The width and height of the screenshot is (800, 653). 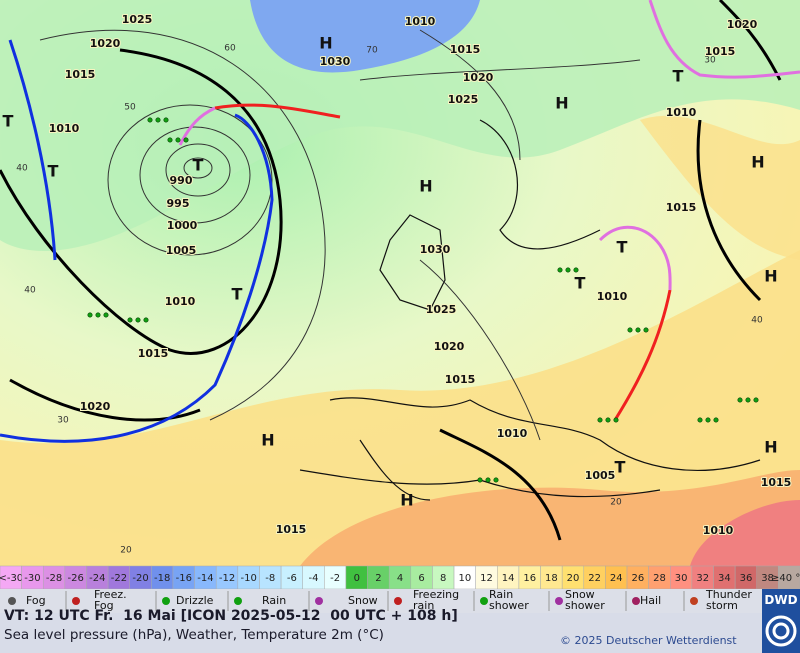 What do you see at coordinates (508, 578) in the screenshot?
I see `scale-label: 14` at bounding box center [508, 578].